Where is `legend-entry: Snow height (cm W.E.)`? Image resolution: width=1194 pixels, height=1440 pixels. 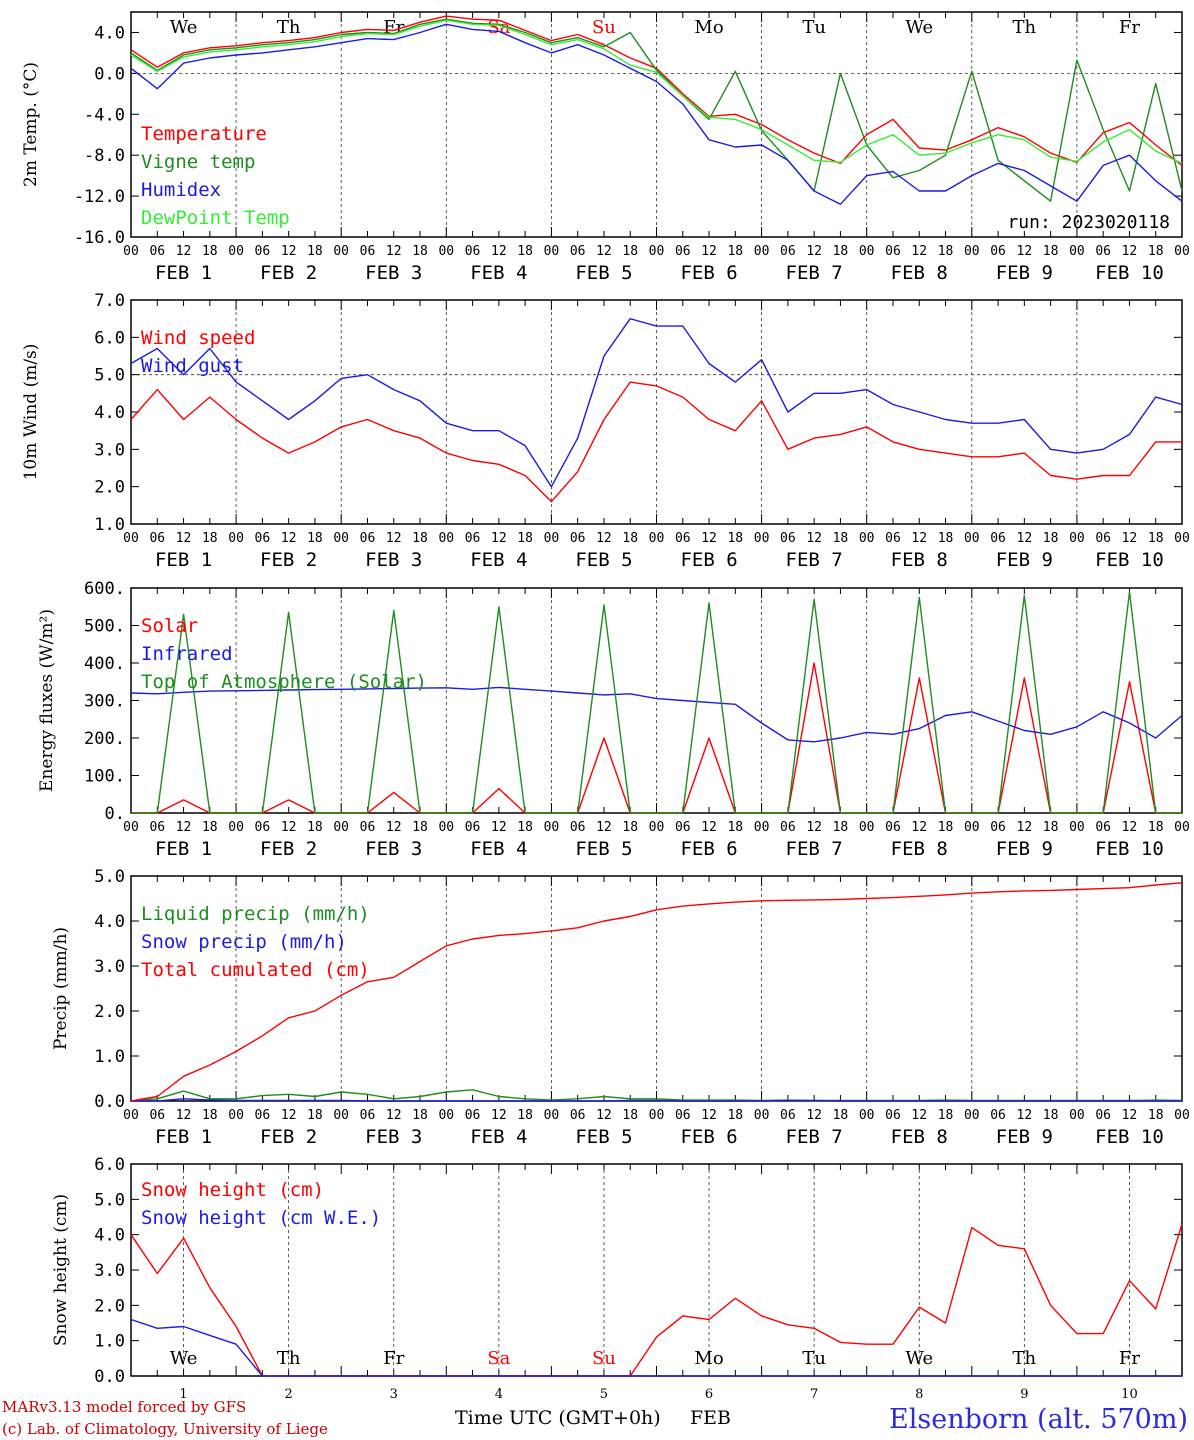 legend-entry: Snow height (cm W.E.) is located at coordinates (261, 1218).